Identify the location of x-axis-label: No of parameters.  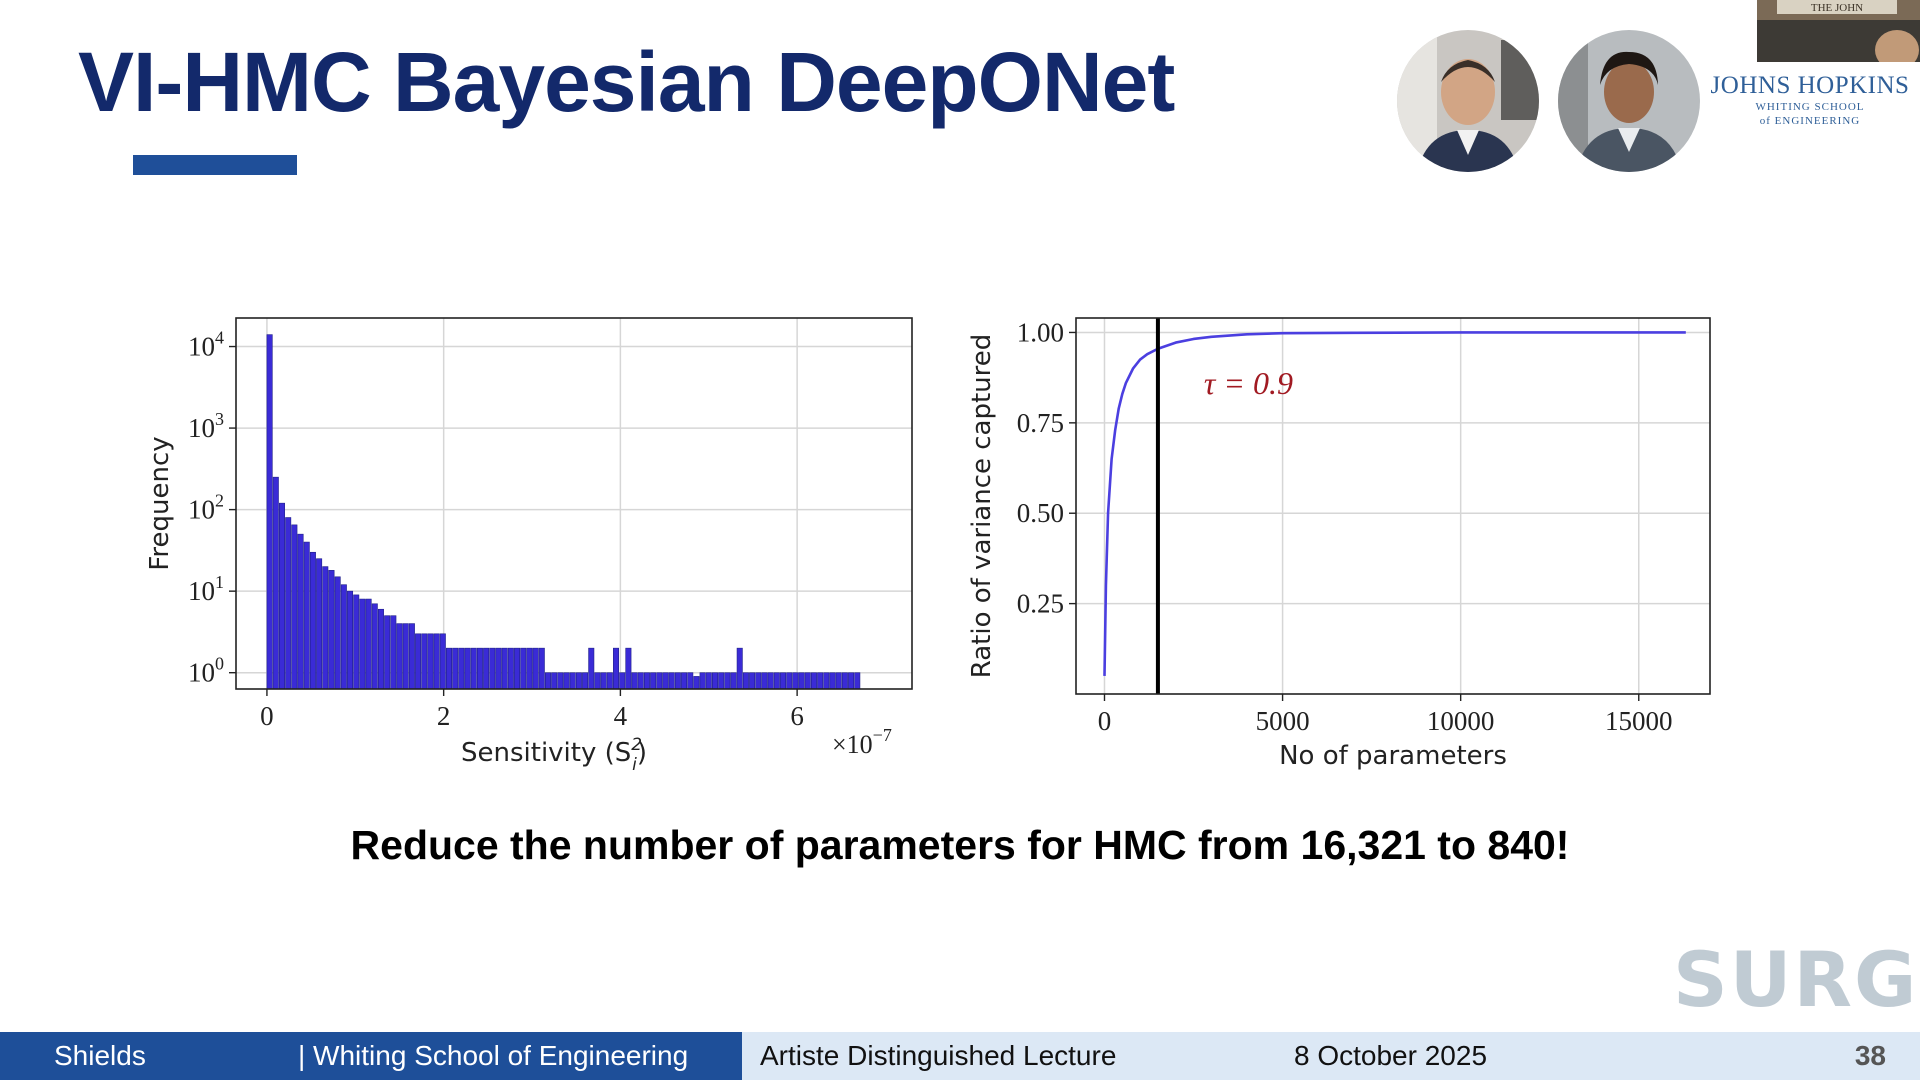
(1393, 756).